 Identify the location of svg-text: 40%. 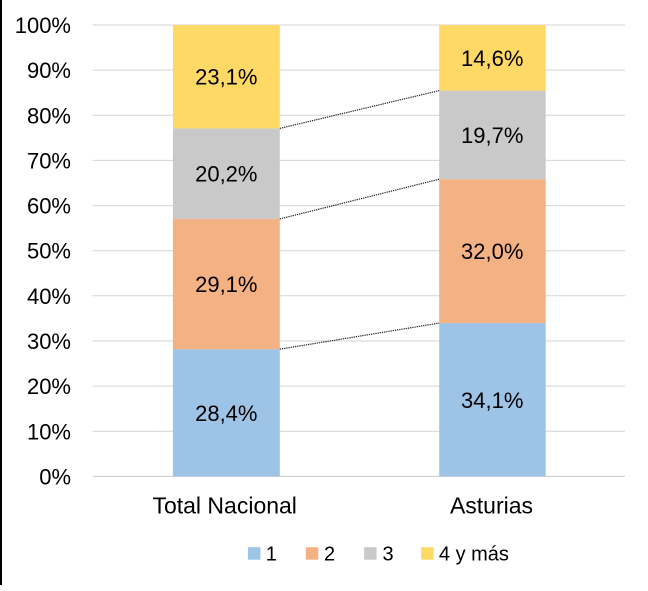
(49, 296).